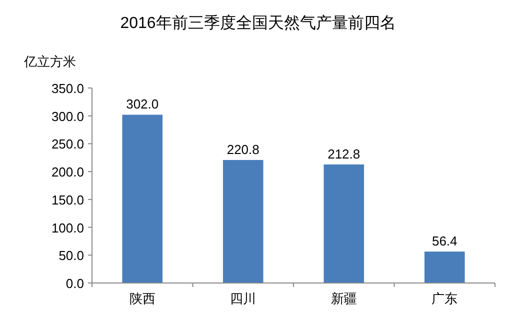  I want to click on data-label: 302.0, so click(142, 104).